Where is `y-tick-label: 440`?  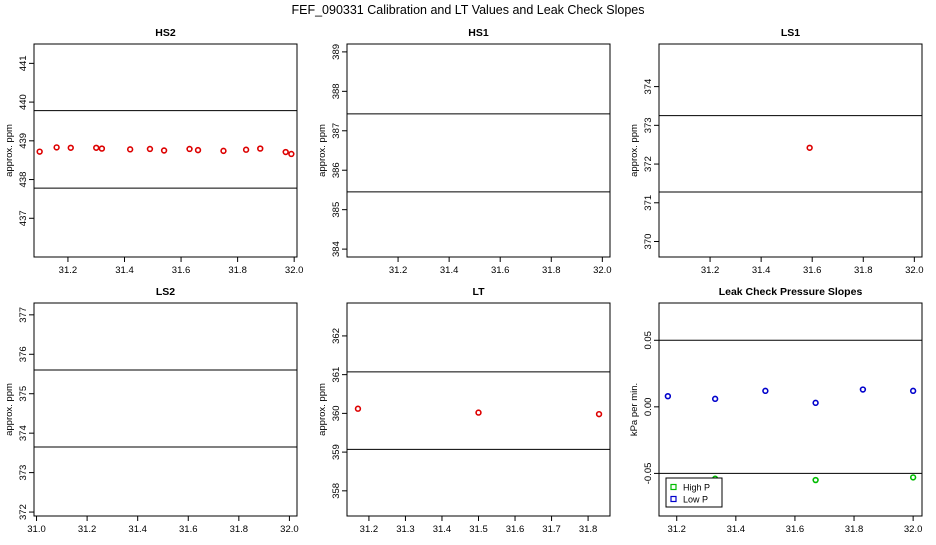
y-tick-label: 440 is located at coordinates (23, 102).